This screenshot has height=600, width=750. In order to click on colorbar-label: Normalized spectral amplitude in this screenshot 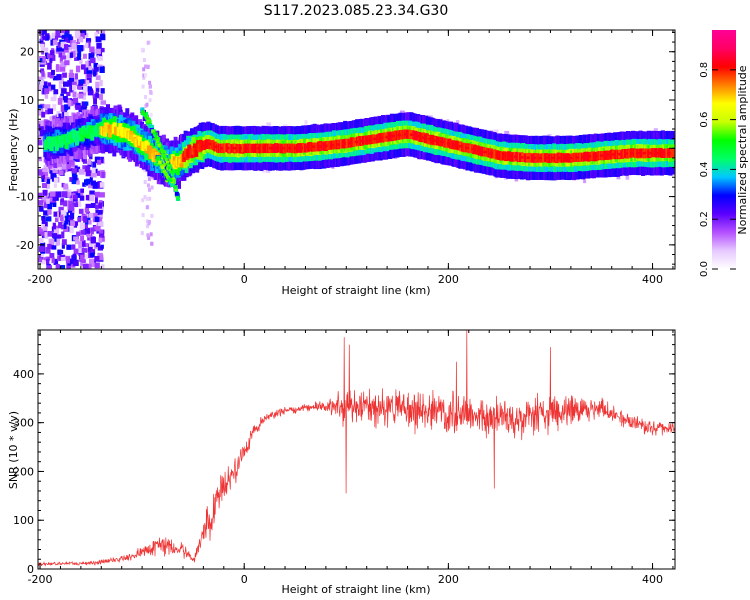, I will do `click(742, 149)`.